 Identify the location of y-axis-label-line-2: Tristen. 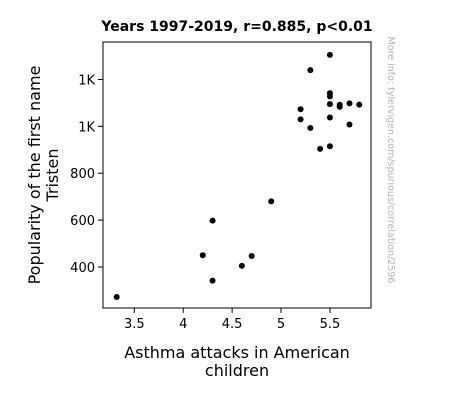
(52, 175).